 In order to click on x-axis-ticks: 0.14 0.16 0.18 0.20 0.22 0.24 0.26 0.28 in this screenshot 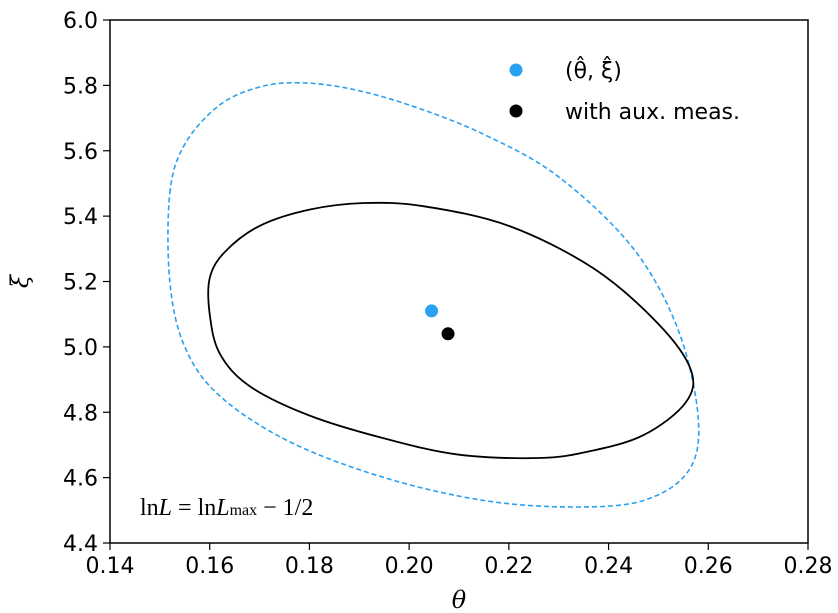, I will do `click(459, 561)`.